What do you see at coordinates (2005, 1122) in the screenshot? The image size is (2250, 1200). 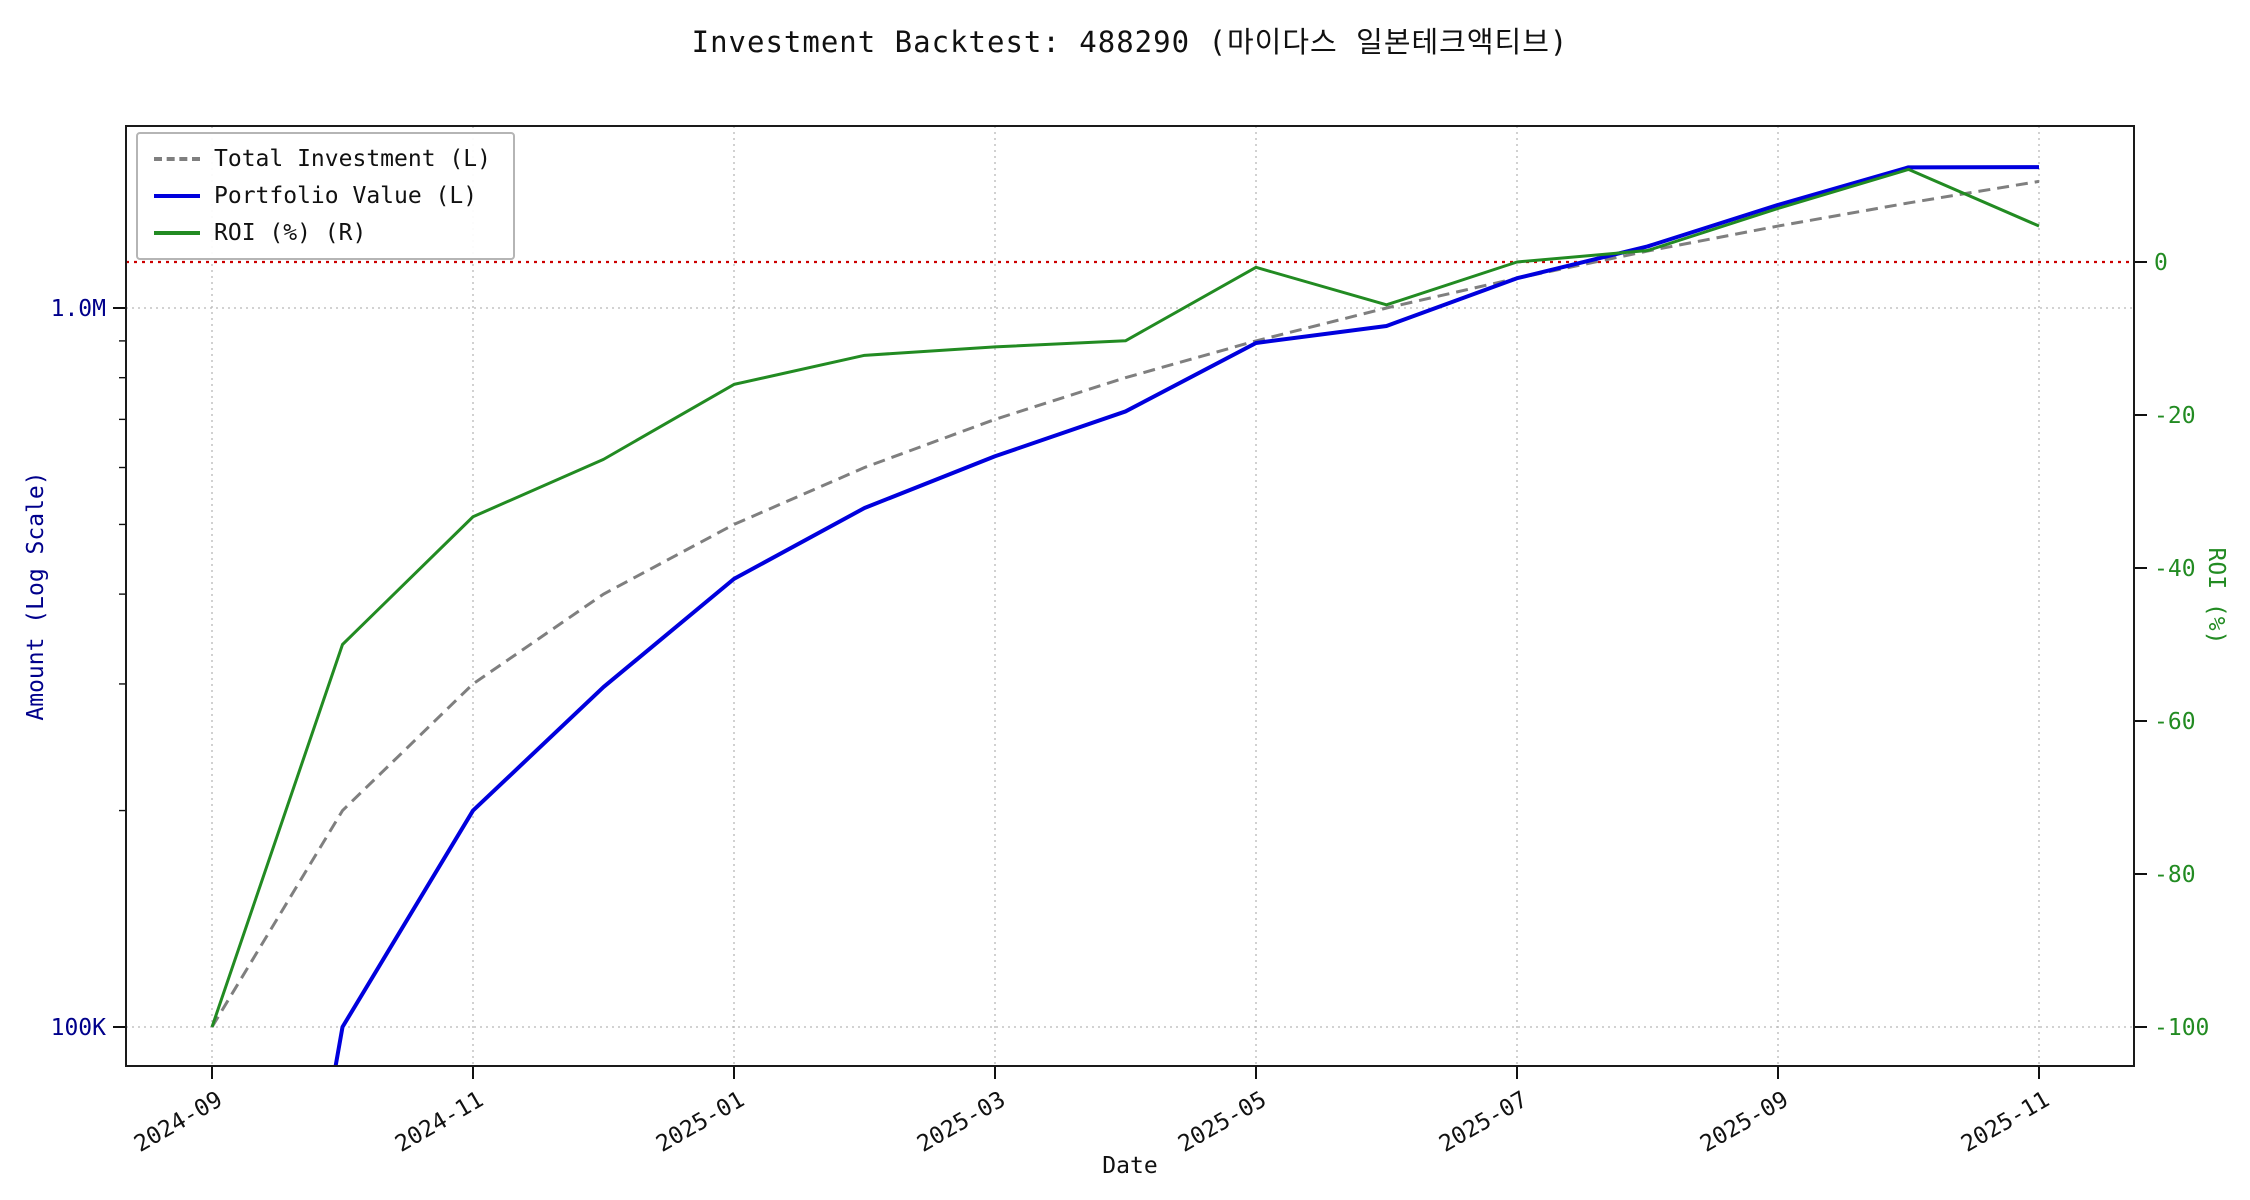 I see `x-tick-label: 2025-11` at bounding box center [2005, 1122].